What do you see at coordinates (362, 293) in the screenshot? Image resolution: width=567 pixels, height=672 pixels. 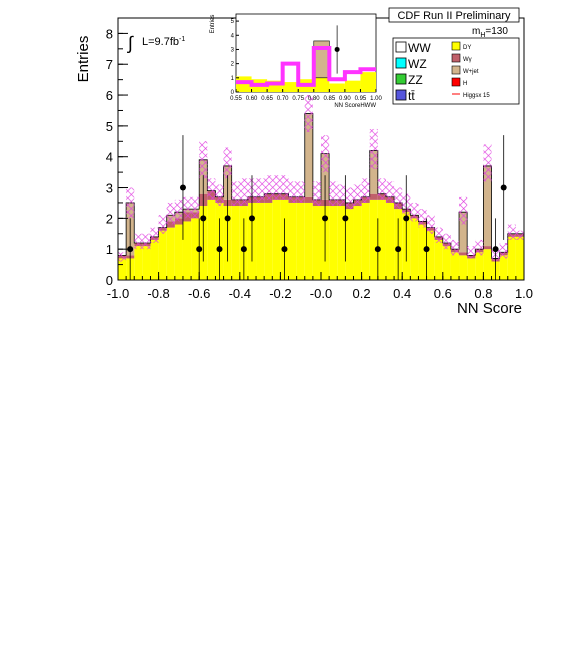 I see `x-tick-label-6: 0.2` at bounding box center [362, 293].